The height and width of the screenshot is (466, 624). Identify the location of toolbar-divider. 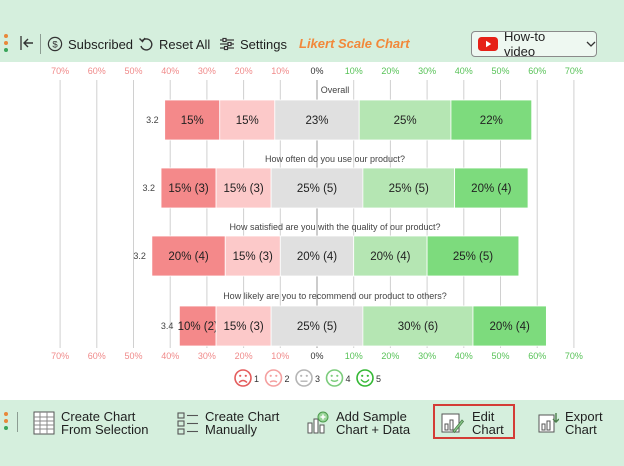
(40, 44).